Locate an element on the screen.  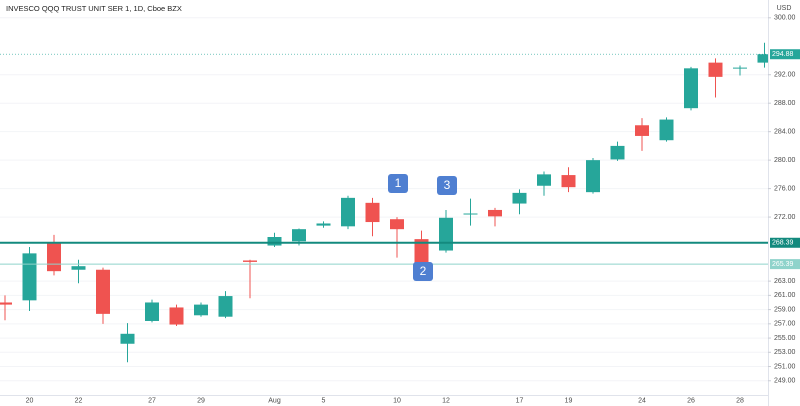
y-tick-label: 255.00 is located at coordinates (785, 338).